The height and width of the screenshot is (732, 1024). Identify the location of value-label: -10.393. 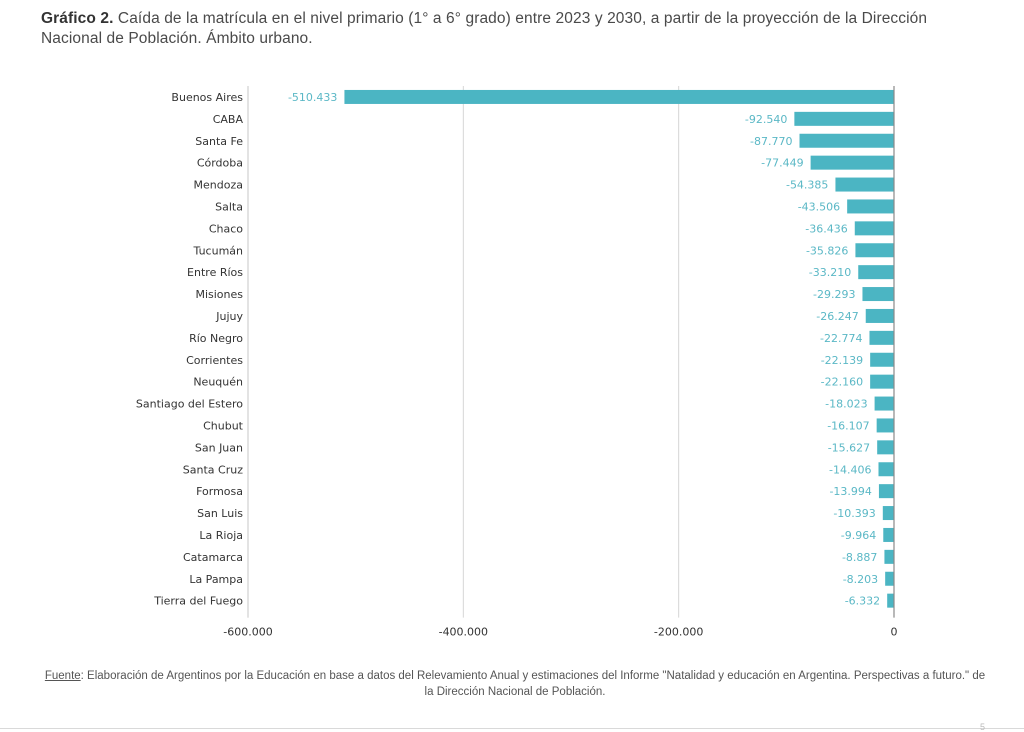
(854, 513).